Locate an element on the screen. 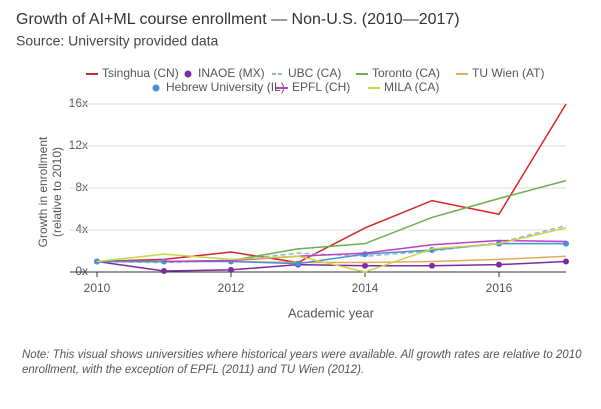 The width and height of the screenshot is (601, 409). x-tick-label: 2016 is located at coordinates (499, 288).